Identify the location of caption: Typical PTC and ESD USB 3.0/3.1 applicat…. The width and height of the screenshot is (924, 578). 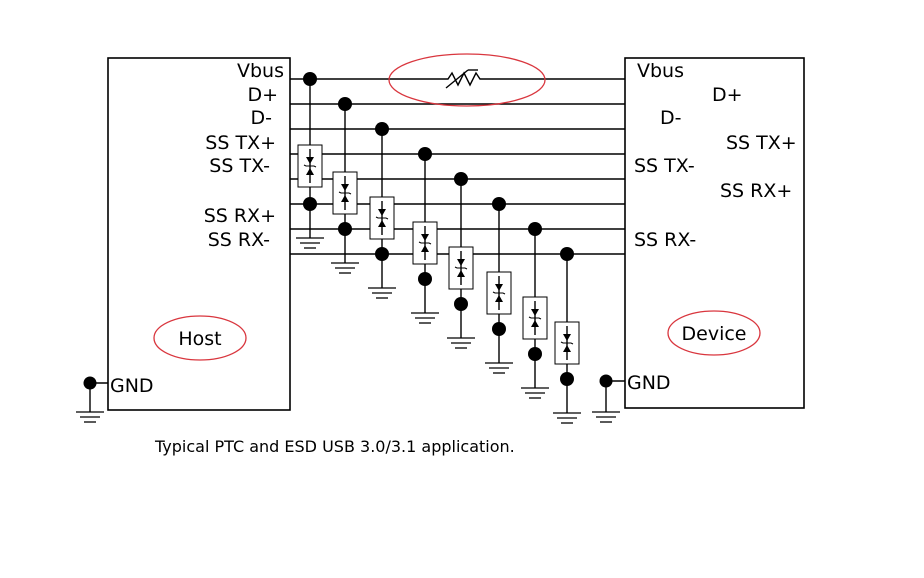
(334, 446).